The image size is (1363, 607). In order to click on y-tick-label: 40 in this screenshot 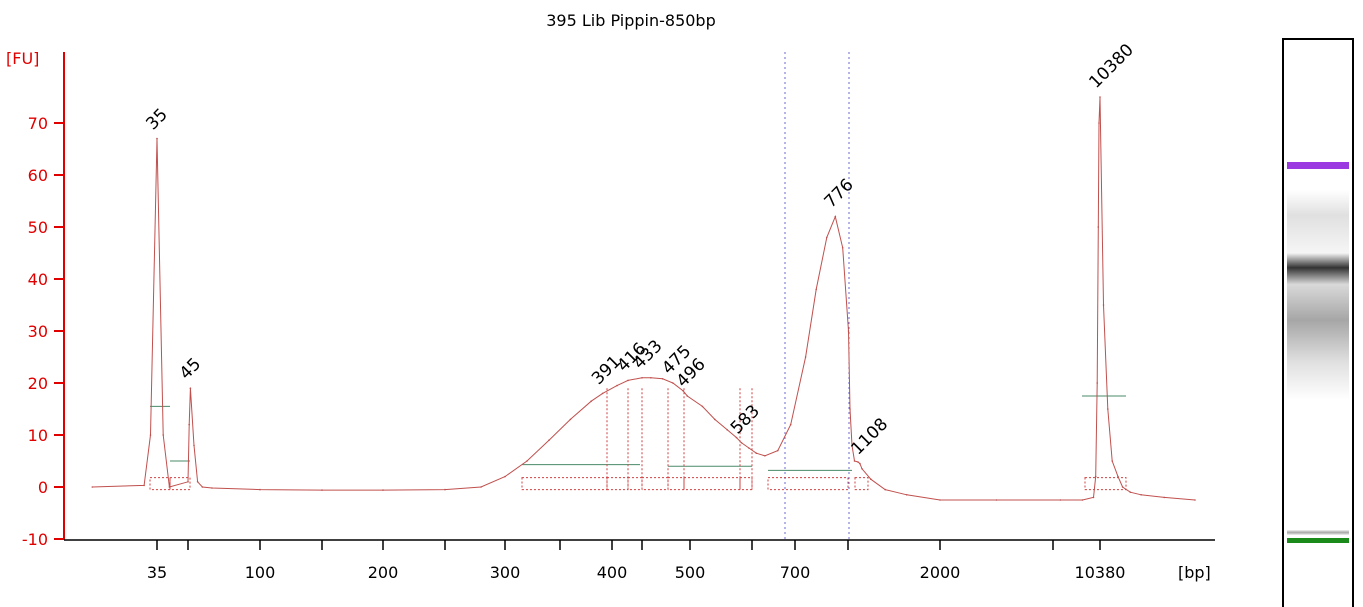, I will do `click(38, 279)`.